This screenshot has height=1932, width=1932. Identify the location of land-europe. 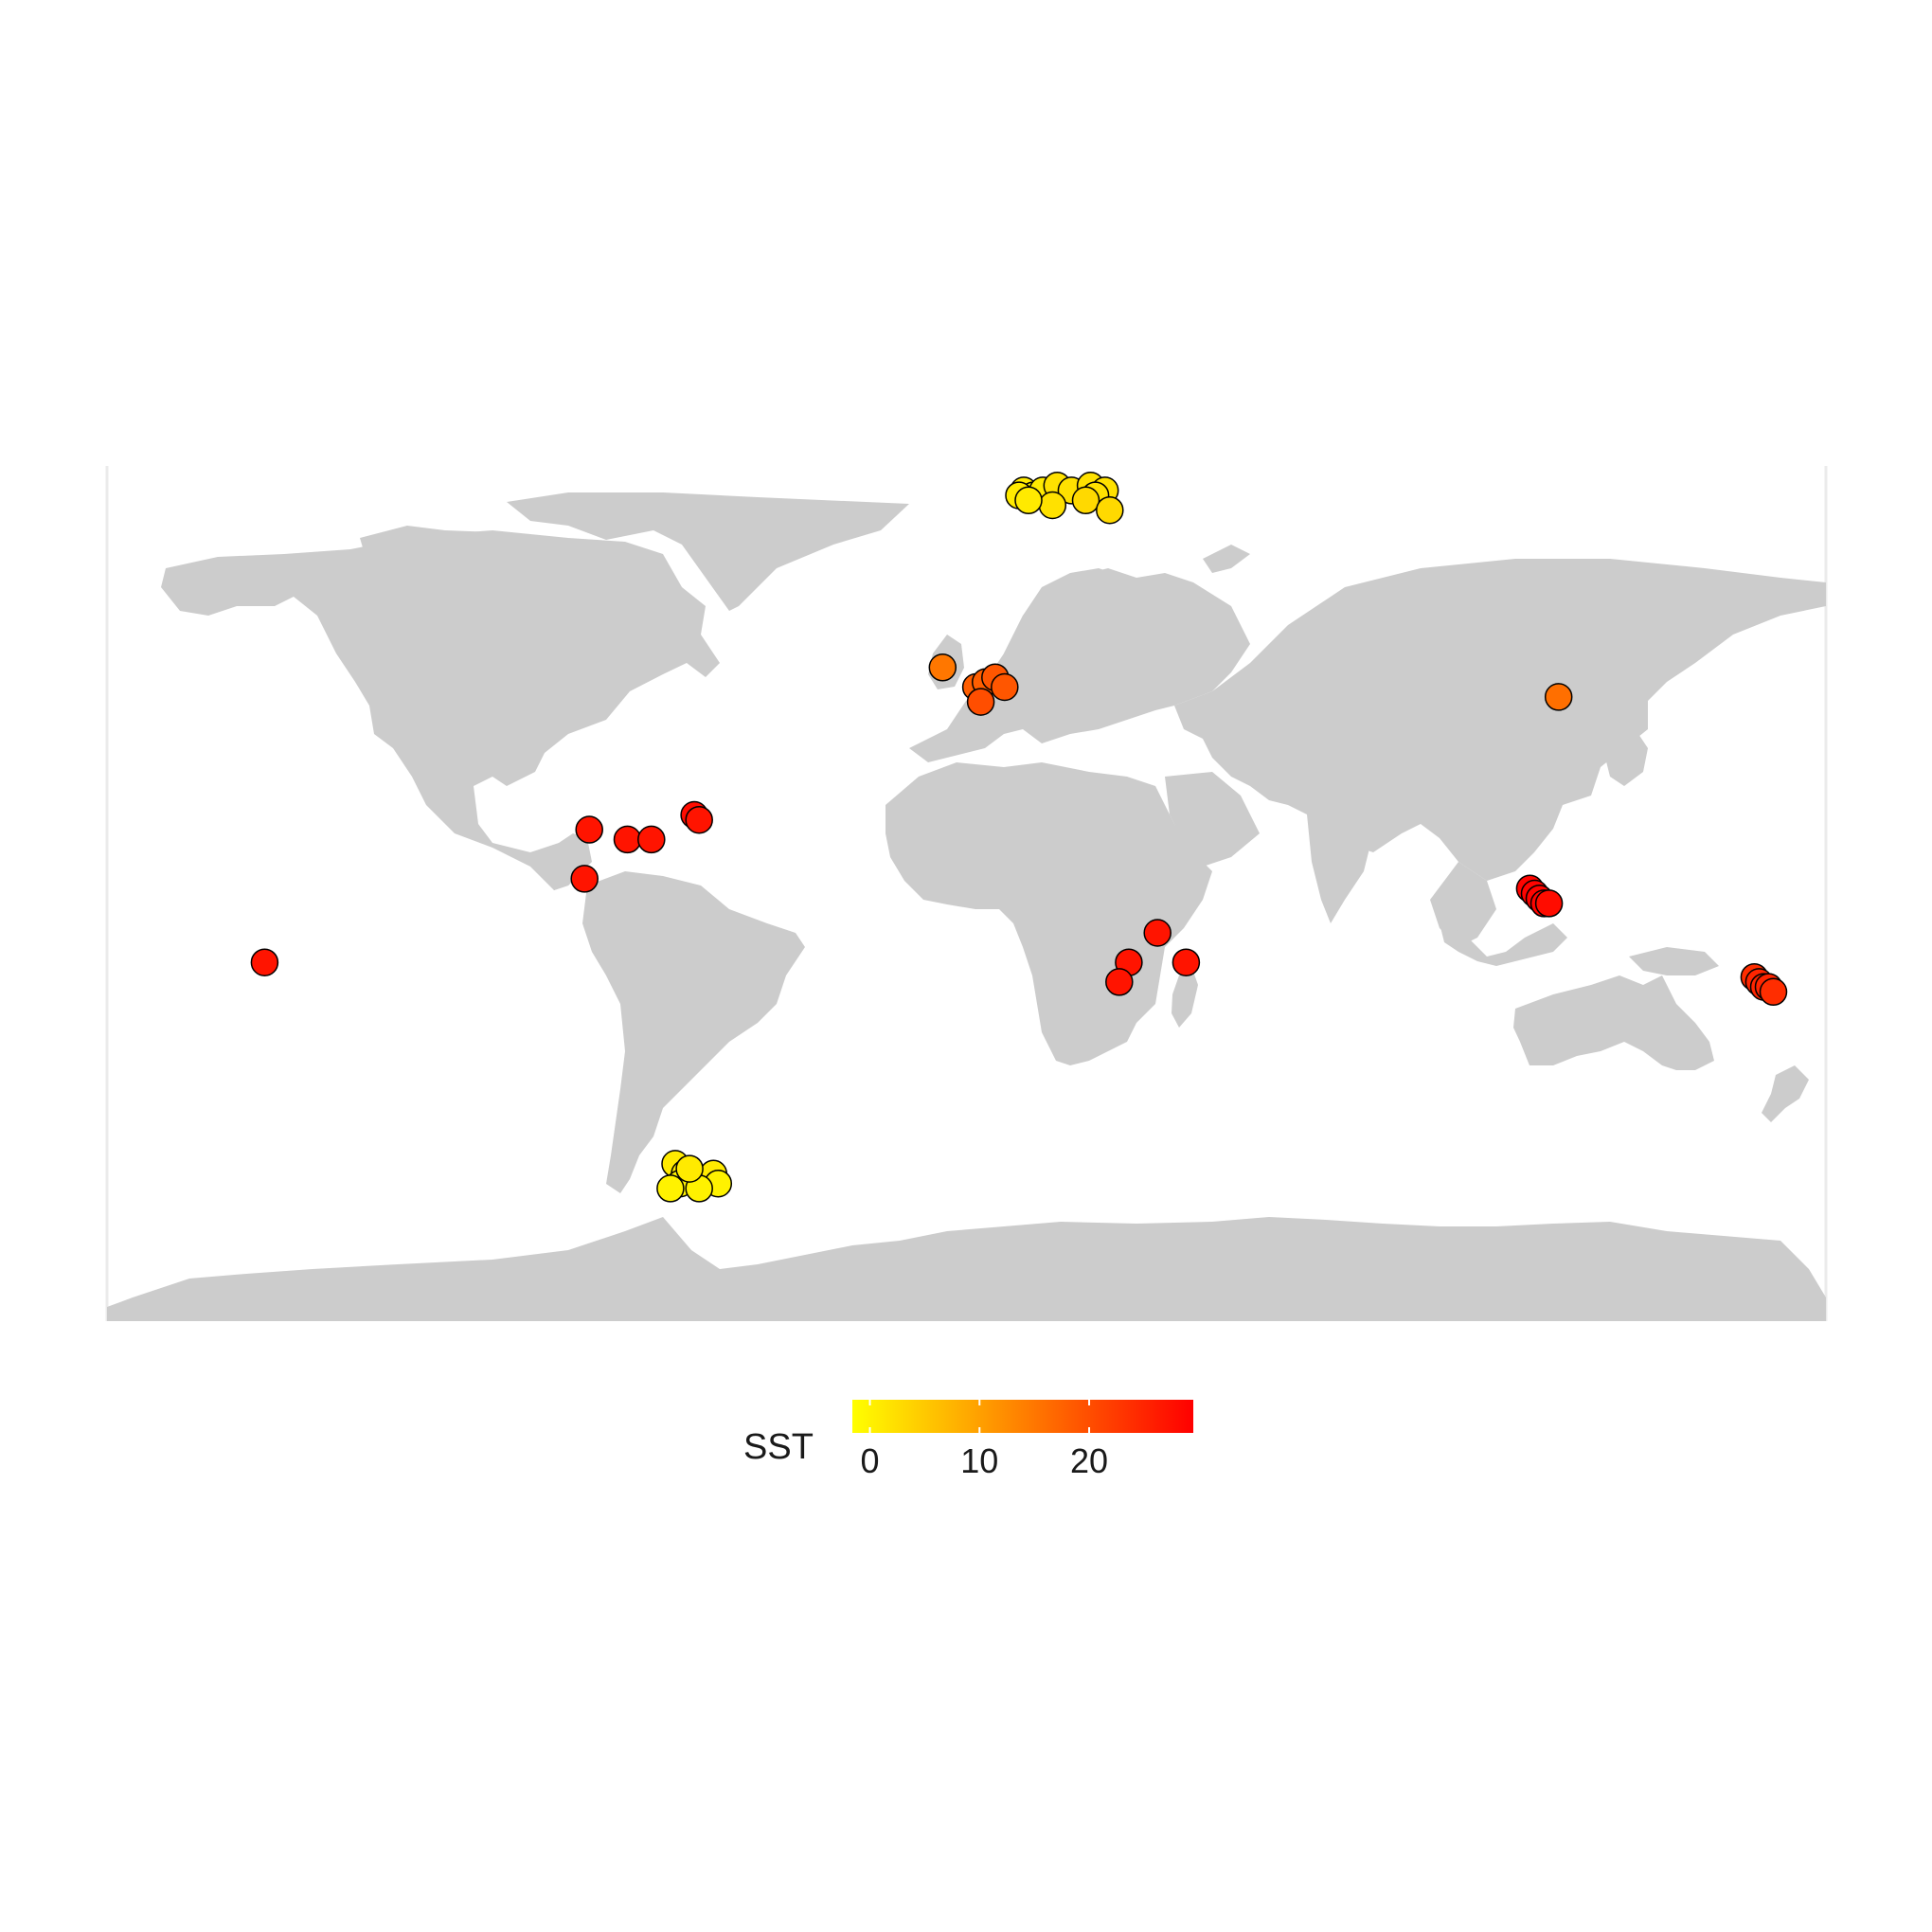
(1079, 665).